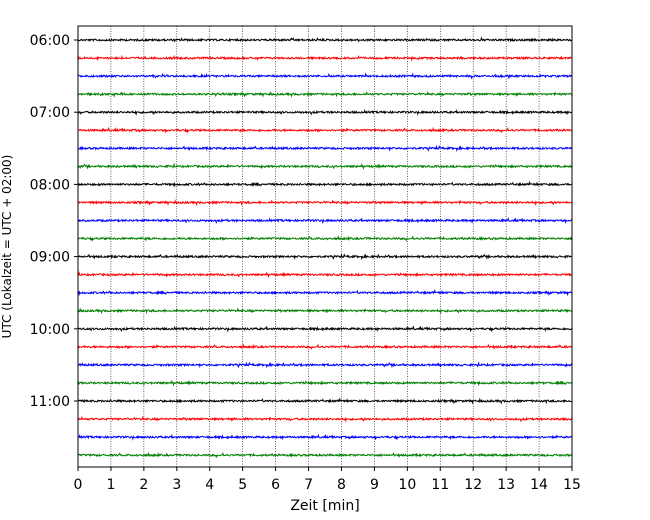 The image size is (650, 520). Describe the element at coordinates (275, 485) in the screenshot. I see `x-tick-label: 6` at that location.